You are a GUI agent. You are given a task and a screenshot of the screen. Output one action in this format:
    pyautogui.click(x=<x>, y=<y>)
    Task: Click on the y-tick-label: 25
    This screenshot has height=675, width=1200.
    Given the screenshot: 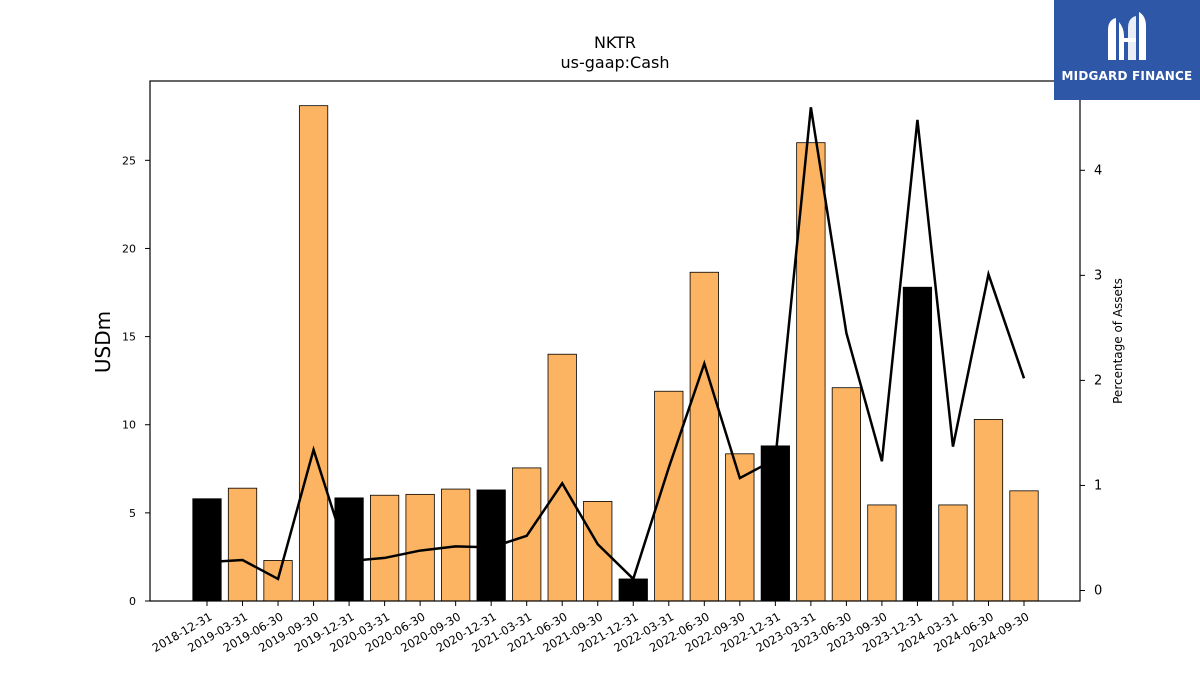 What is the action you would take?
    pyautogui.click(x=129, y=160)
    